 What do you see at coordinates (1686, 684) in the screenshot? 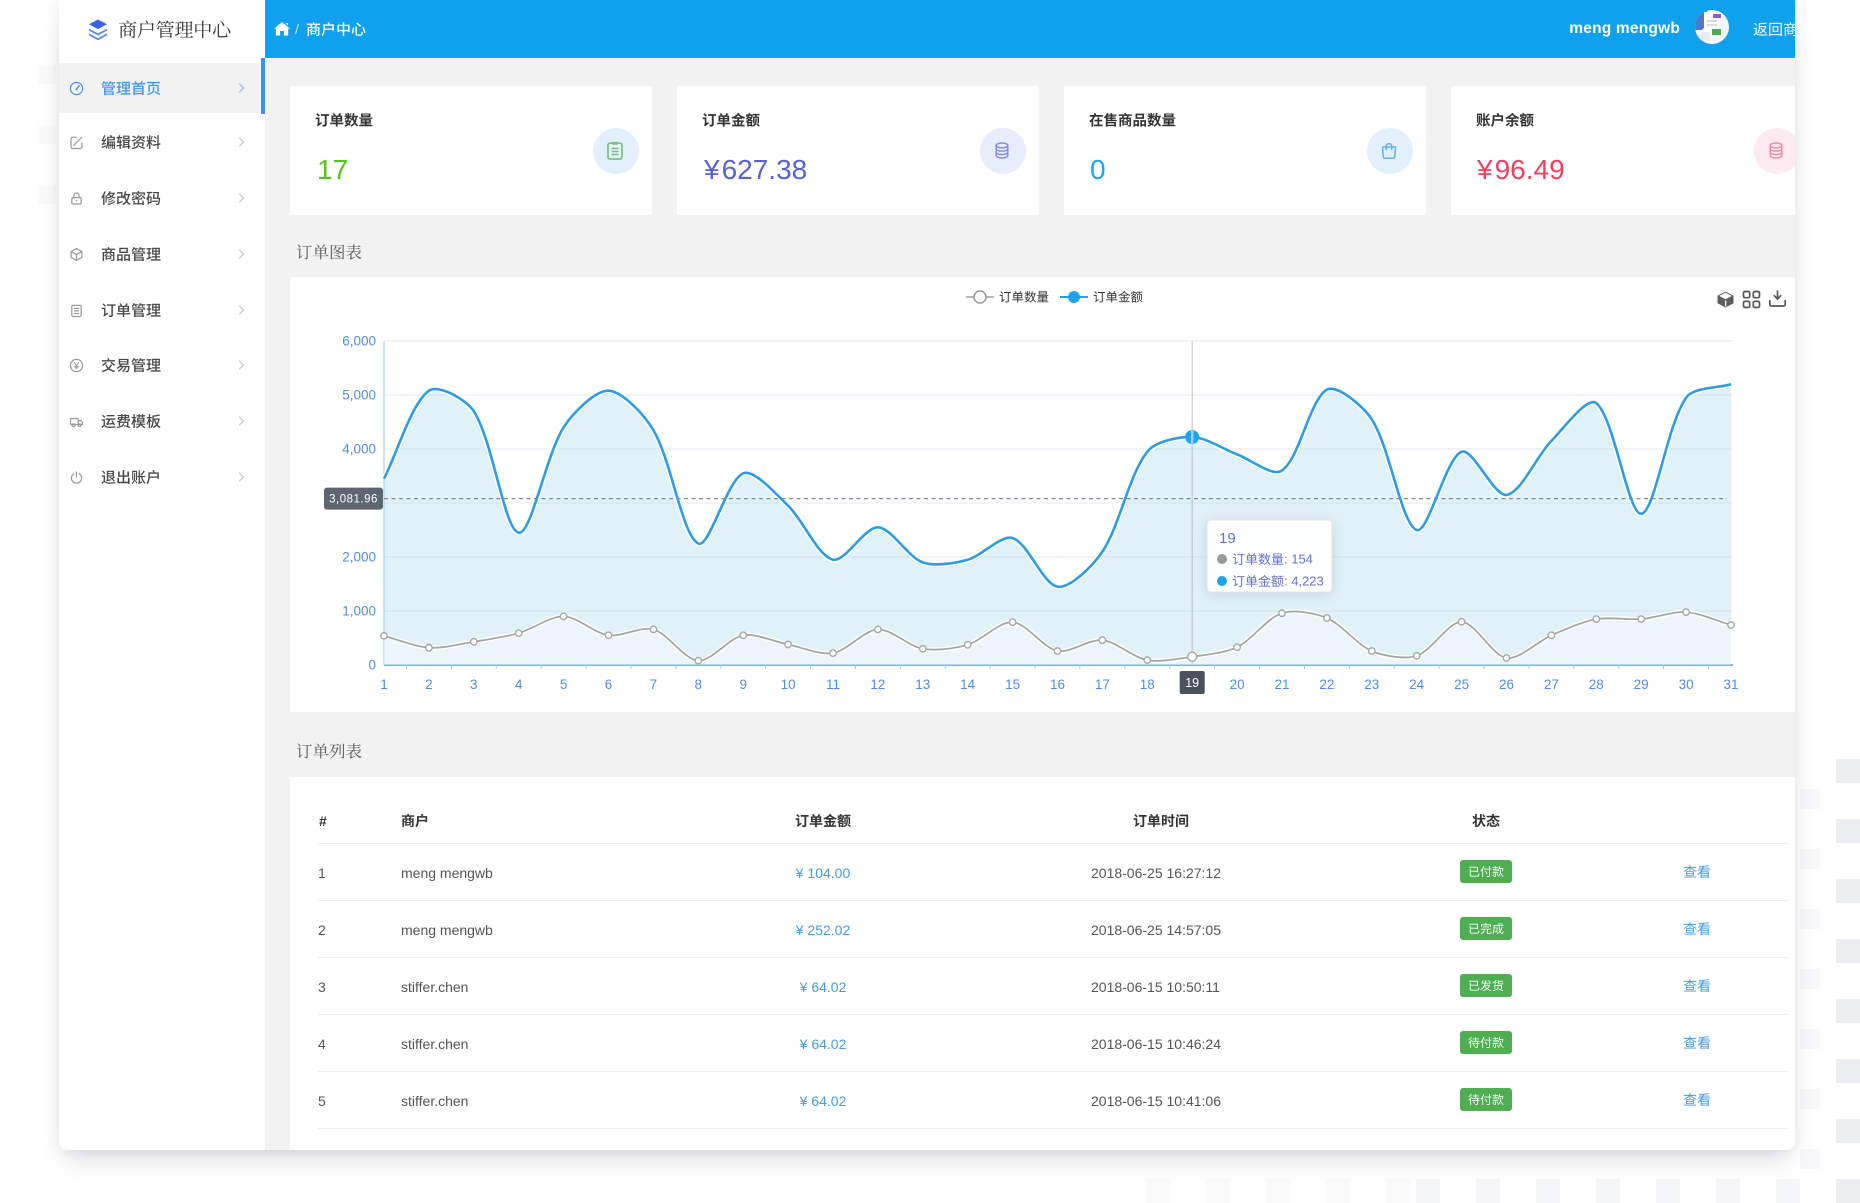
I see `svg-text: 30` at bounding box center [1686, 684].